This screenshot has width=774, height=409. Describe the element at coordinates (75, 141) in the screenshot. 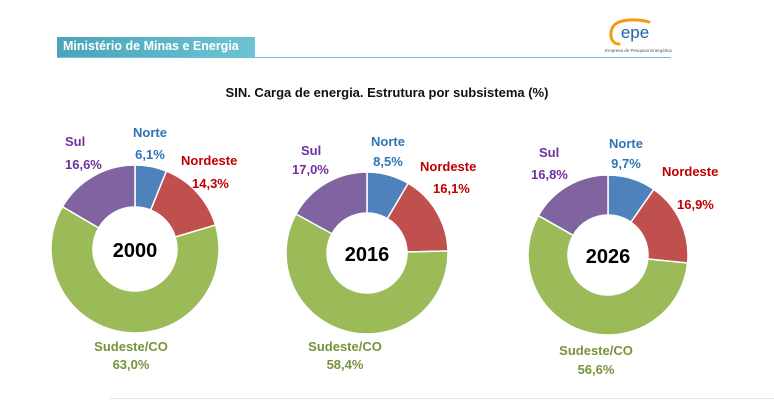

I see `donut-2000-label-sul: Sul` at that location.